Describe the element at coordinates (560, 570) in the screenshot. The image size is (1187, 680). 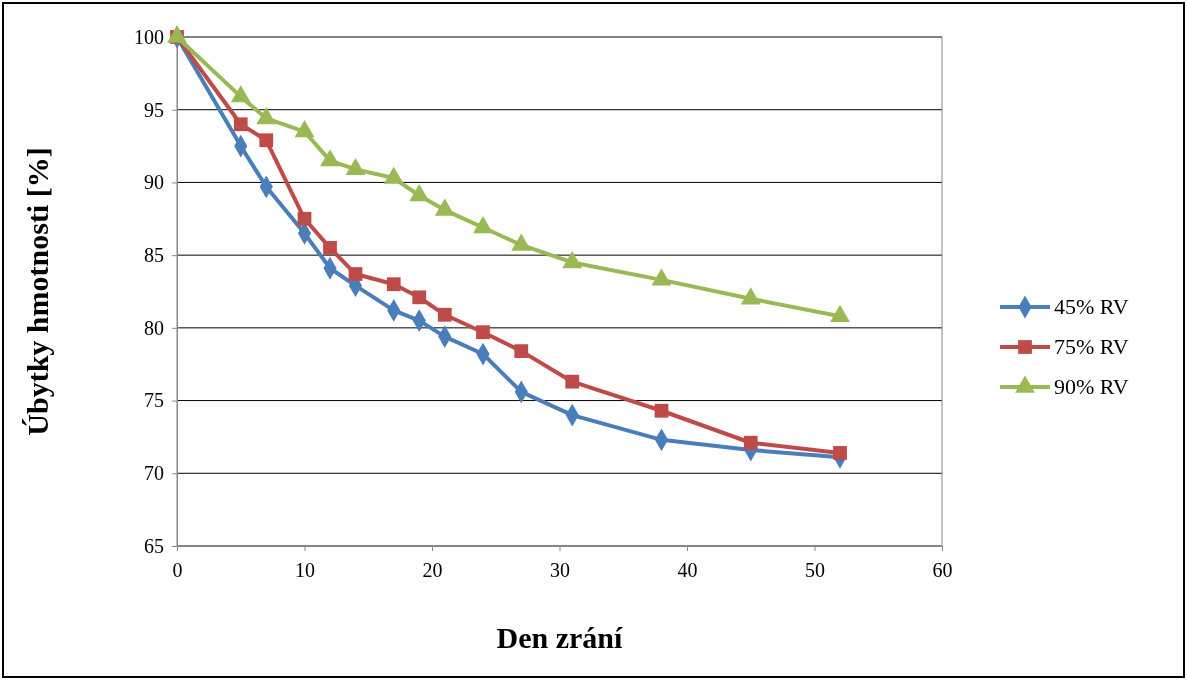
I see `x-tick-label: 30` at that location.